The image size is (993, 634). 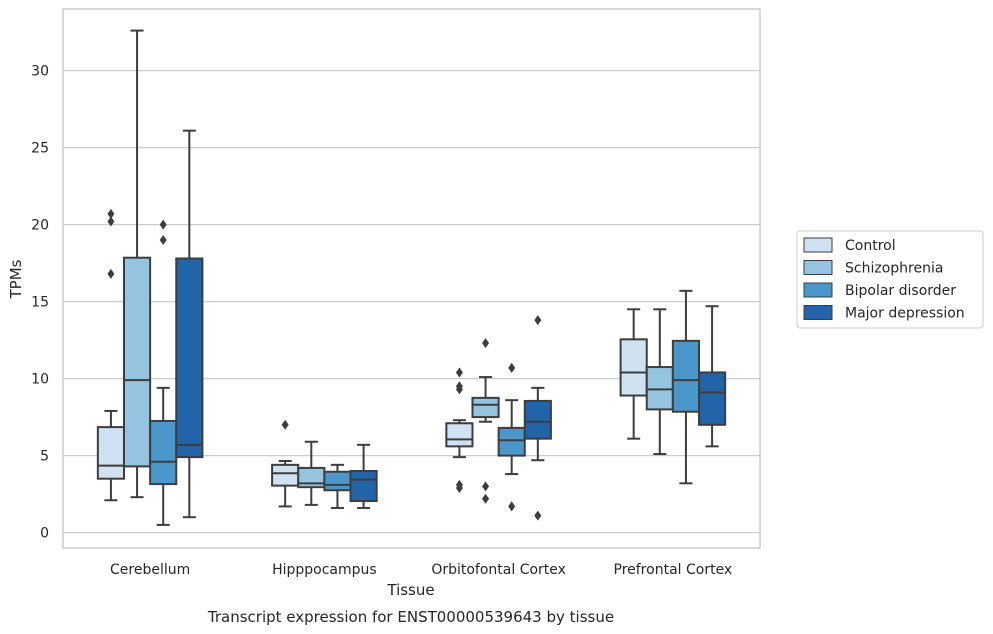 I want to click on legend-label: Major depression, so click(x=905, y=314).